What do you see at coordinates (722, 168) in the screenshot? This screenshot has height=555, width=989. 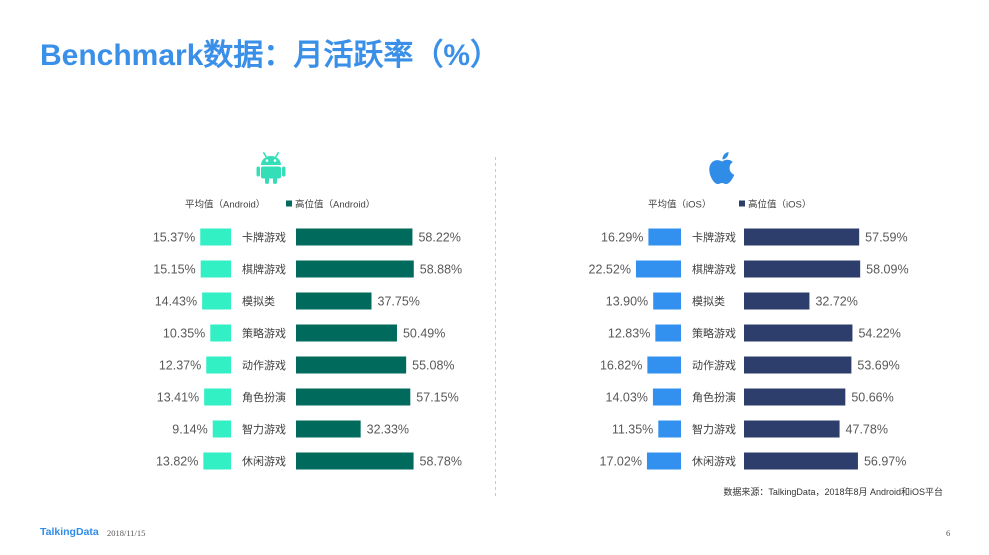 I see `apple-icon` at bounding box center [722, 168].